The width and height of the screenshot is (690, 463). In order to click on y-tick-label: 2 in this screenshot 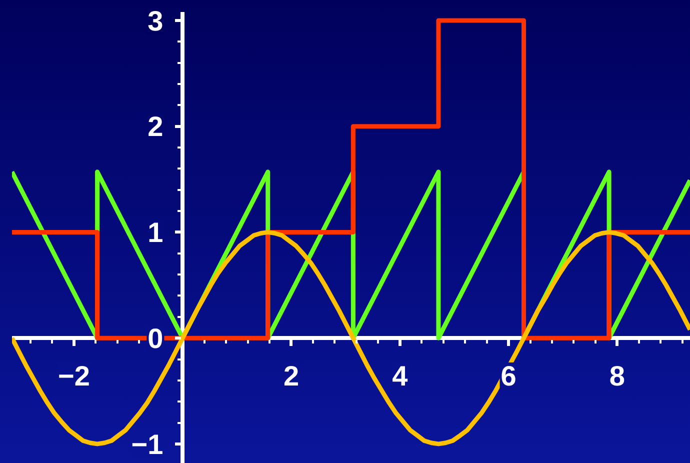, I will do `click(156, 126)`.